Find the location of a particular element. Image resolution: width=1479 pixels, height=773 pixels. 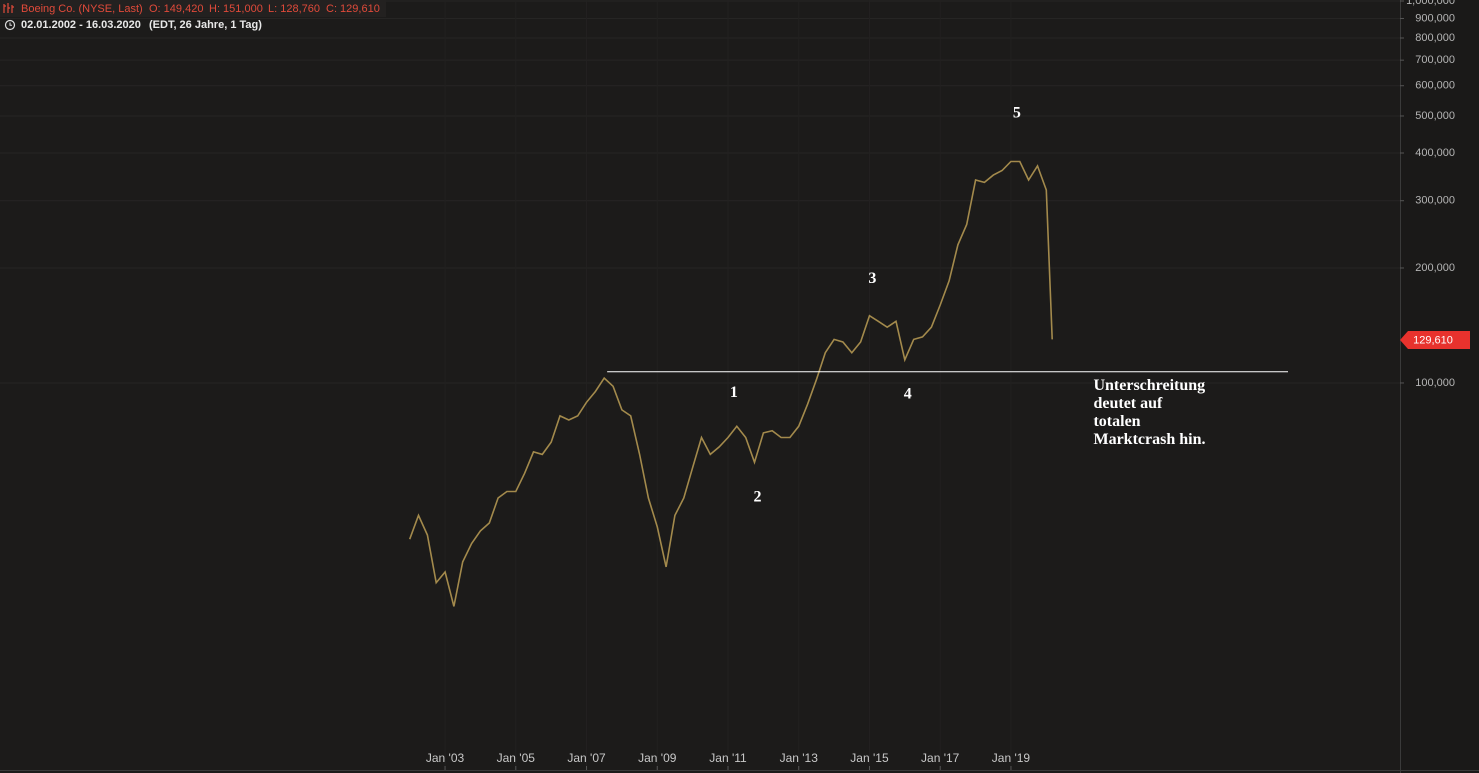

x-tick-label: Jan '19 is located at coordinates (1011, 758).